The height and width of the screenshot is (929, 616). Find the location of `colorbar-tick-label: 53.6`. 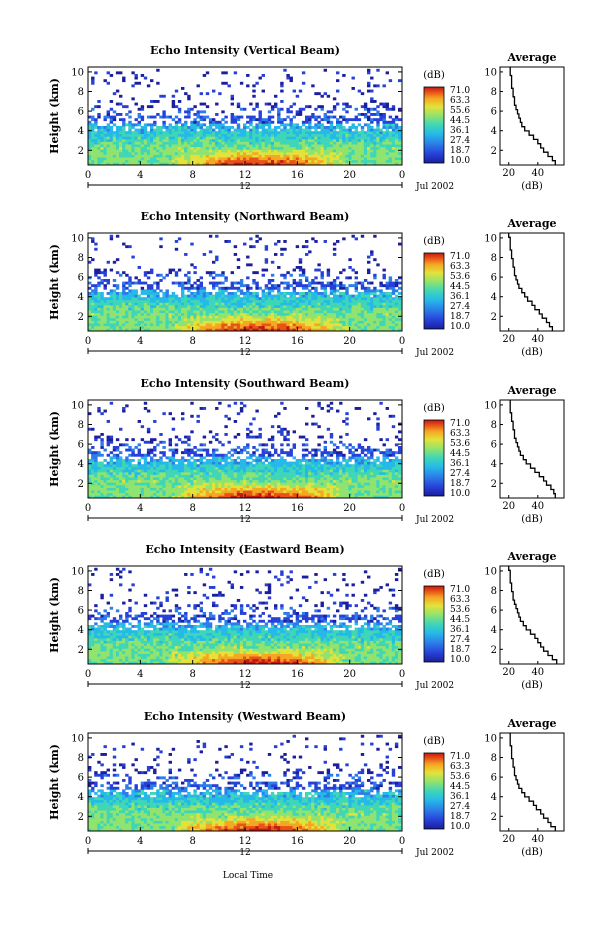

colorbar-tick-label: 53.6 is located at coordinates (460, 277).